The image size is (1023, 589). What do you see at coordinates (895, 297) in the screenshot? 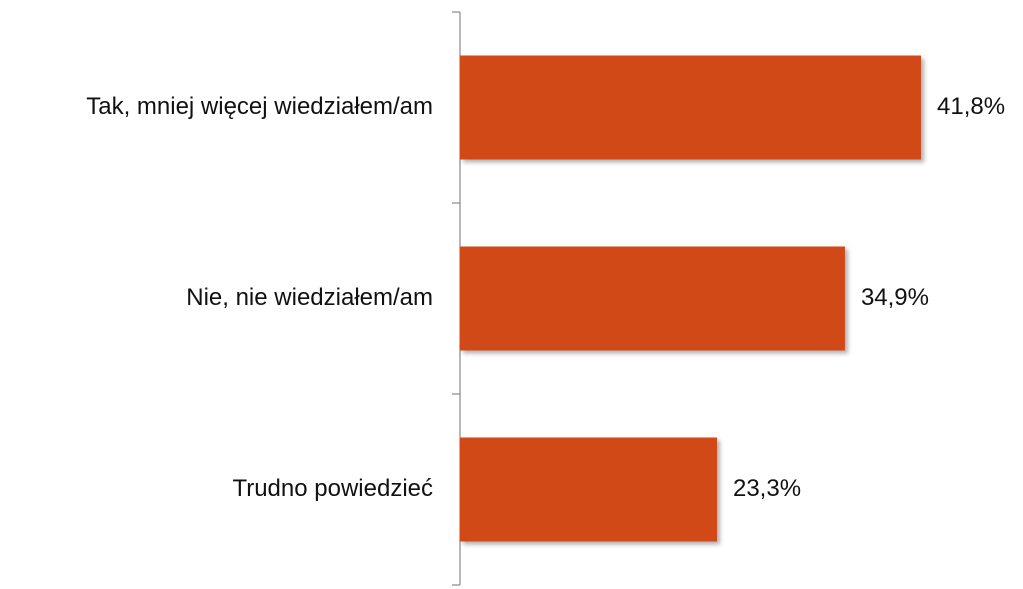
I see `value-label: 34,9%` at bounding box center [895, 297].